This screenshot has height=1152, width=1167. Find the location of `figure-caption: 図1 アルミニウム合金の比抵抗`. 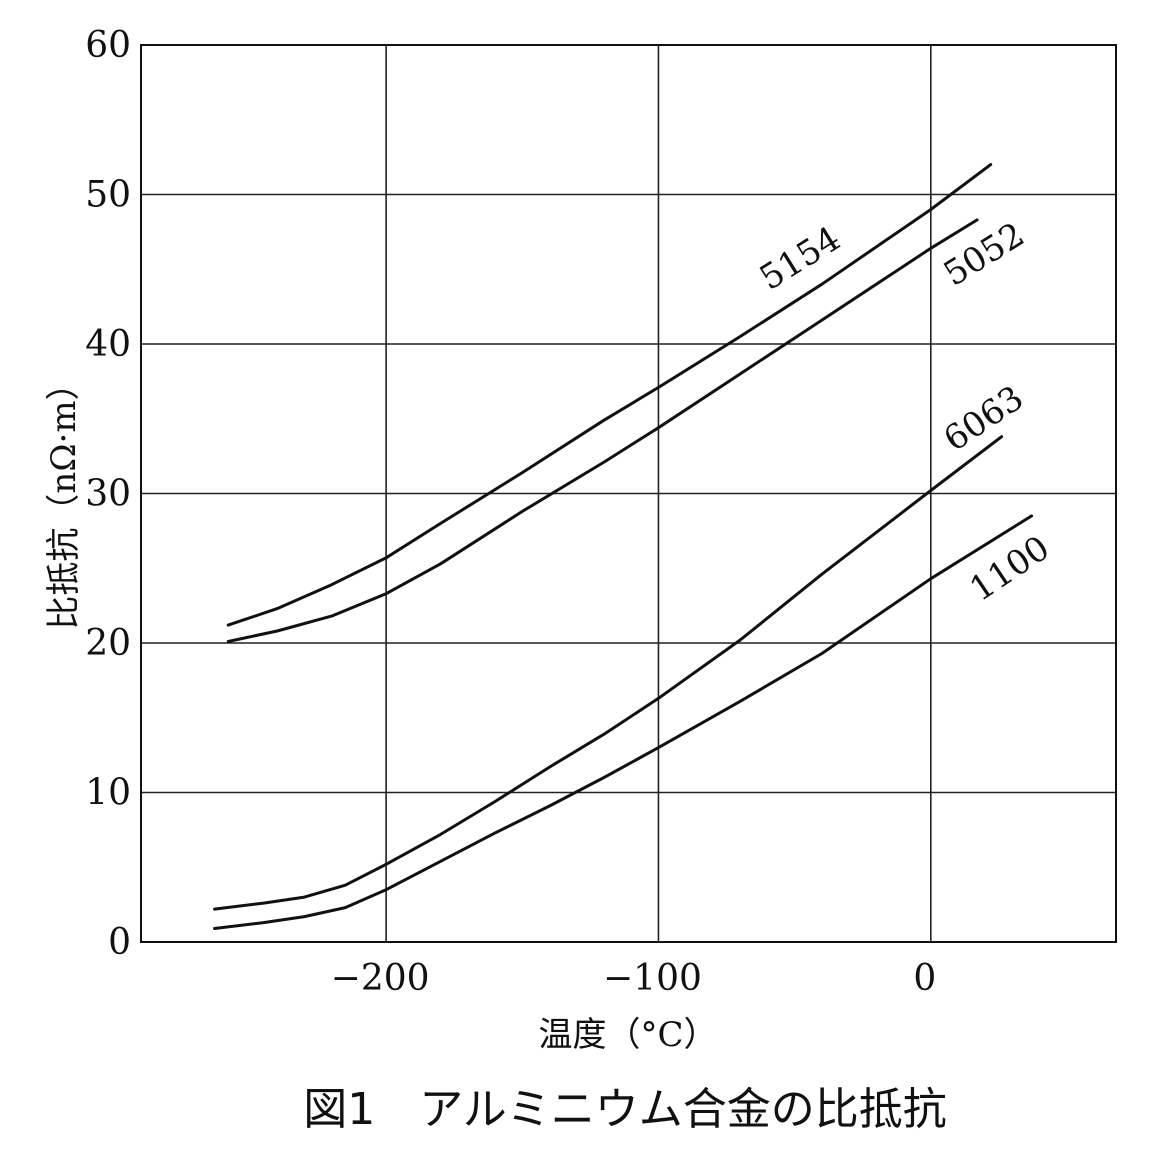

figure-caption: 図1 アルミニウム合金の比抵抗 is located at coordinates (625, 1109).